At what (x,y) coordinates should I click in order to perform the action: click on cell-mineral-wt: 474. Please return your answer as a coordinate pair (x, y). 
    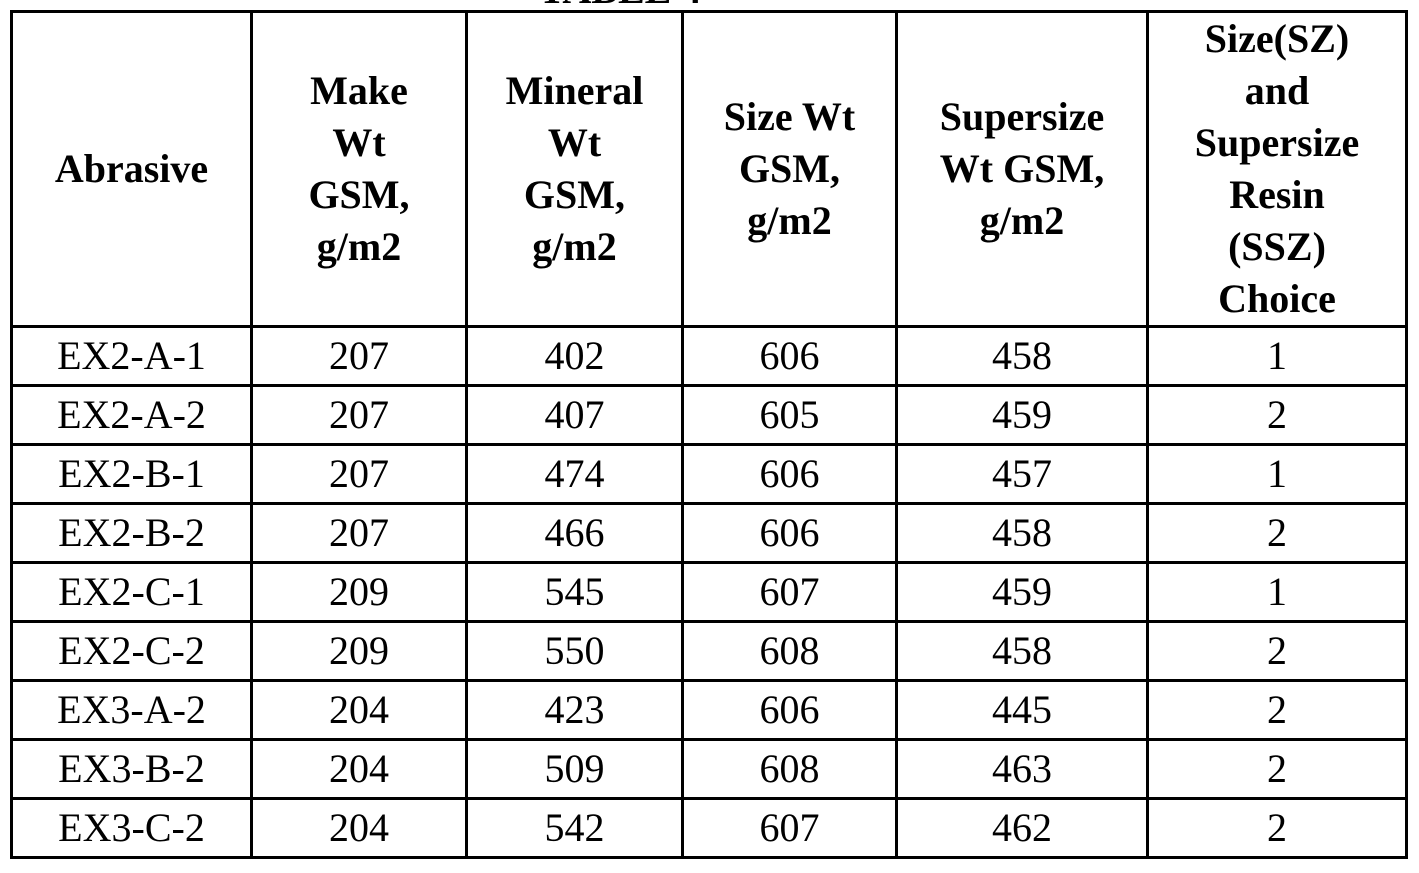
    Looking at the image, I should click on (574, 474).